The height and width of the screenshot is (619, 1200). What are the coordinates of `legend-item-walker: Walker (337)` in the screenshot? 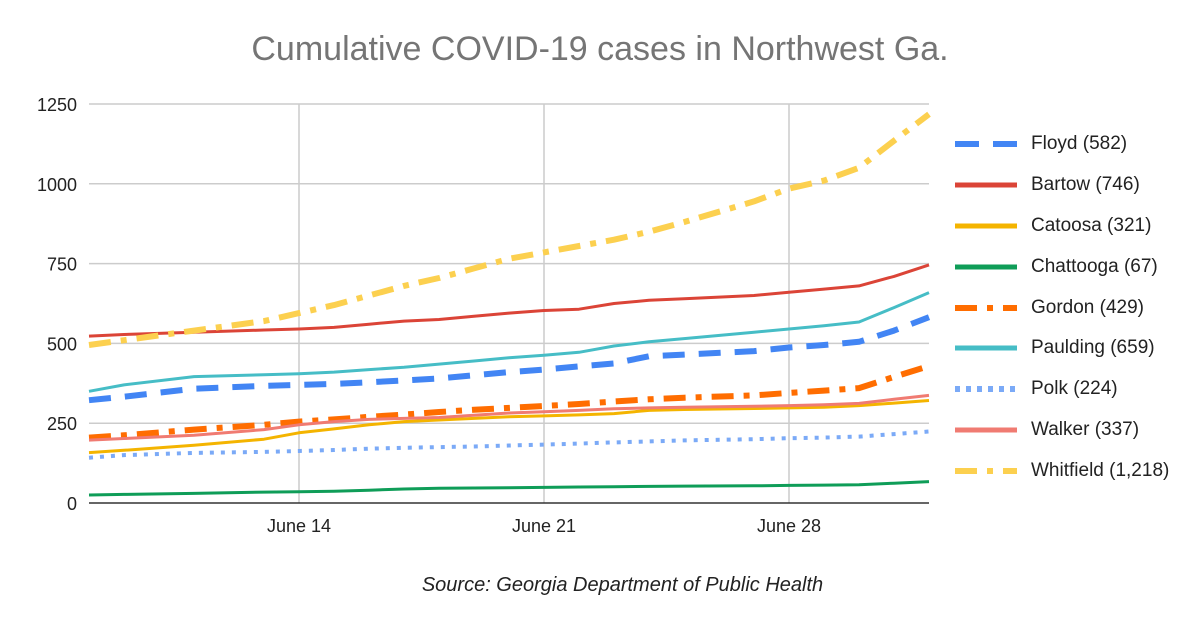 It's located at (1062, 430).